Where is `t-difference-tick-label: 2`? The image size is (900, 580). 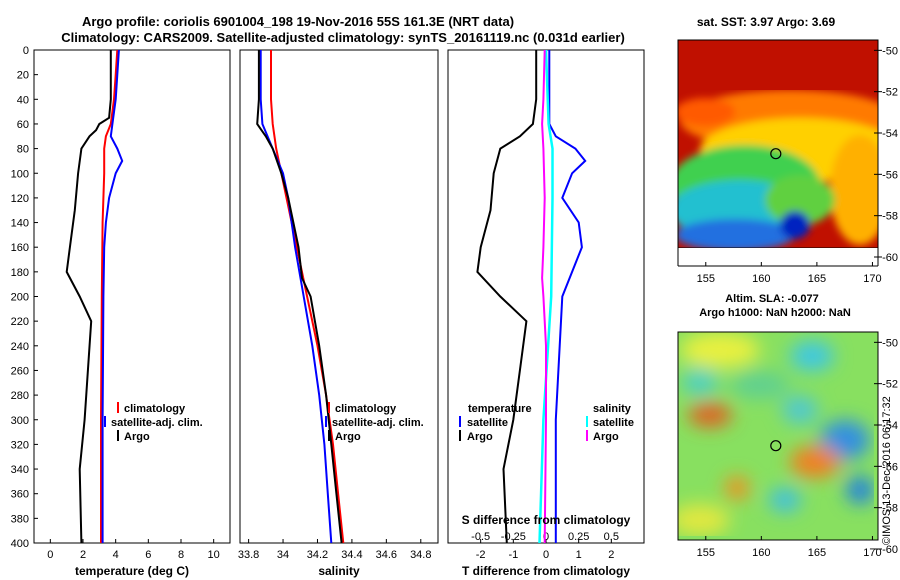
t-difference-tick-label: 2 is located at coordinates (611, 555).